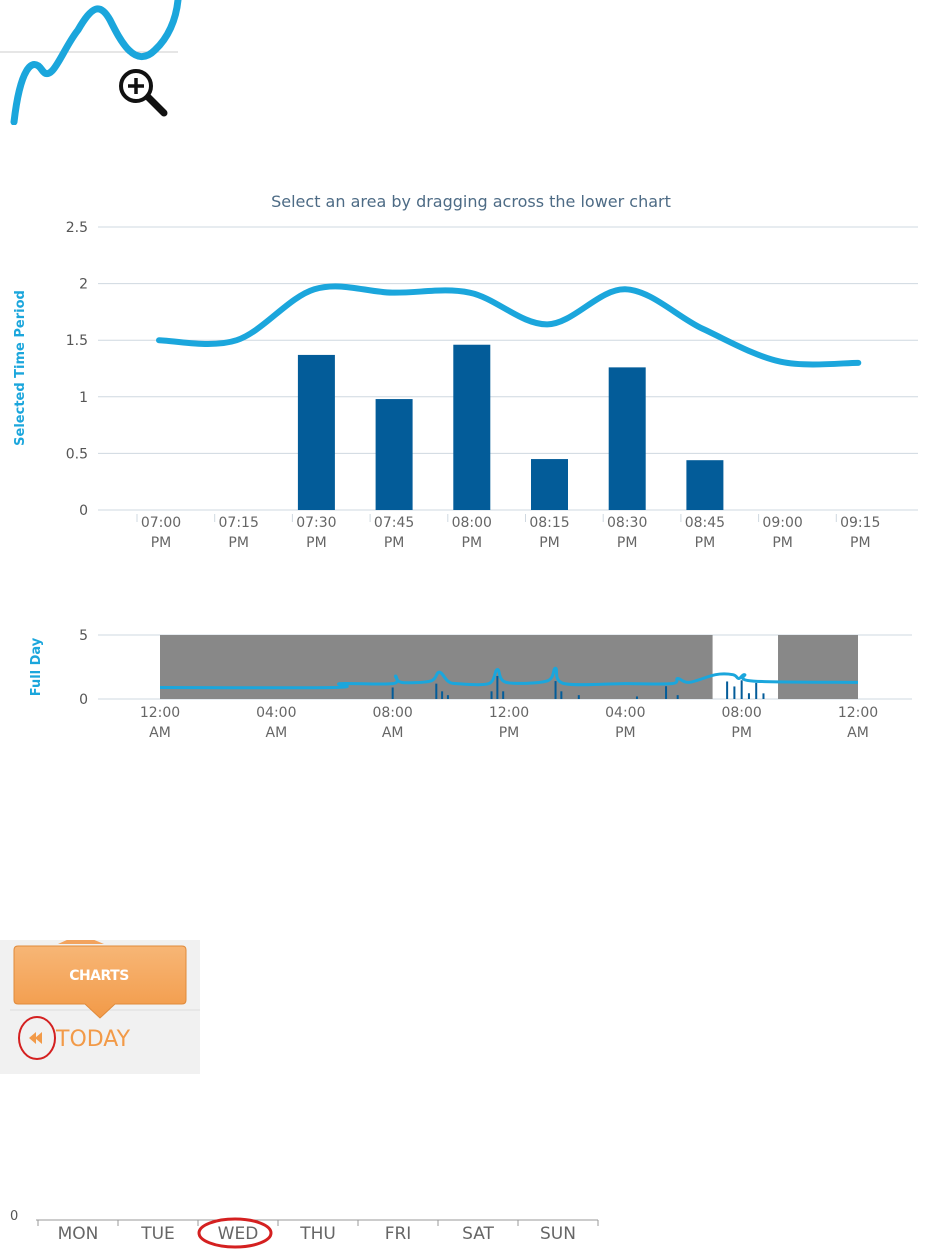 Image resolution: width=928 pixels, height=1260 pixels. What do you see at coordinates (509, 325) in the screenshot?
I see `main-line-series` at bounding box center [509, 325].